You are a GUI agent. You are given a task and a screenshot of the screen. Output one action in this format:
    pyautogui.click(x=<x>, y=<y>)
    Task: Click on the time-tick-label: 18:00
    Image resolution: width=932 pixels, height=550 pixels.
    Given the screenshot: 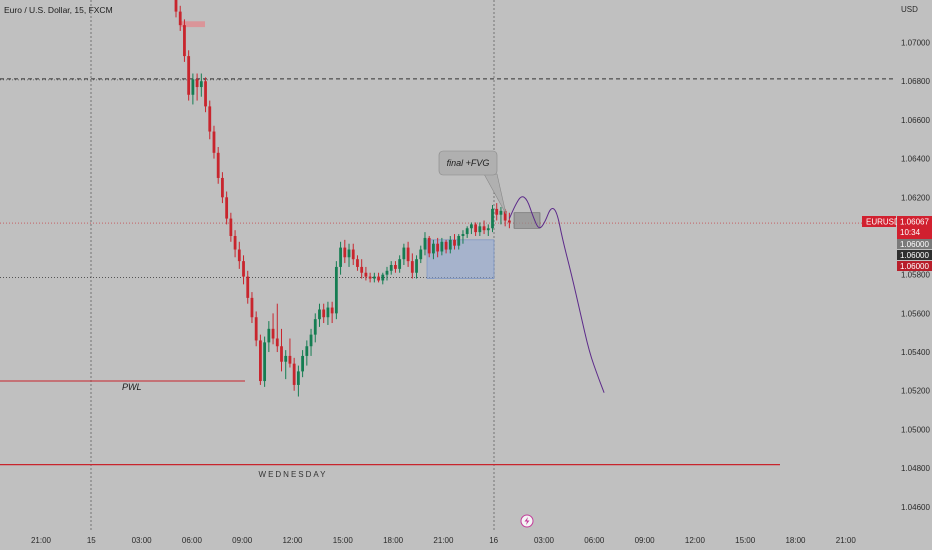 What is the action you would take?
    pyautogui.click(x=795, y=540)
    